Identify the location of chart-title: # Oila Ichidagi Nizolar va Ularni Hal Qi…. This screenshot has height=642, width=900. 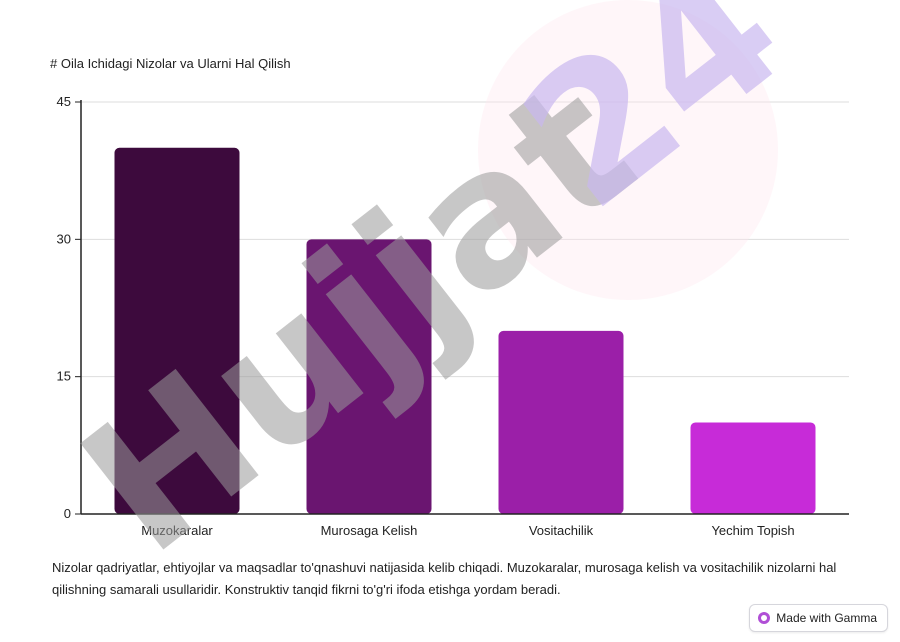
(170, 63).